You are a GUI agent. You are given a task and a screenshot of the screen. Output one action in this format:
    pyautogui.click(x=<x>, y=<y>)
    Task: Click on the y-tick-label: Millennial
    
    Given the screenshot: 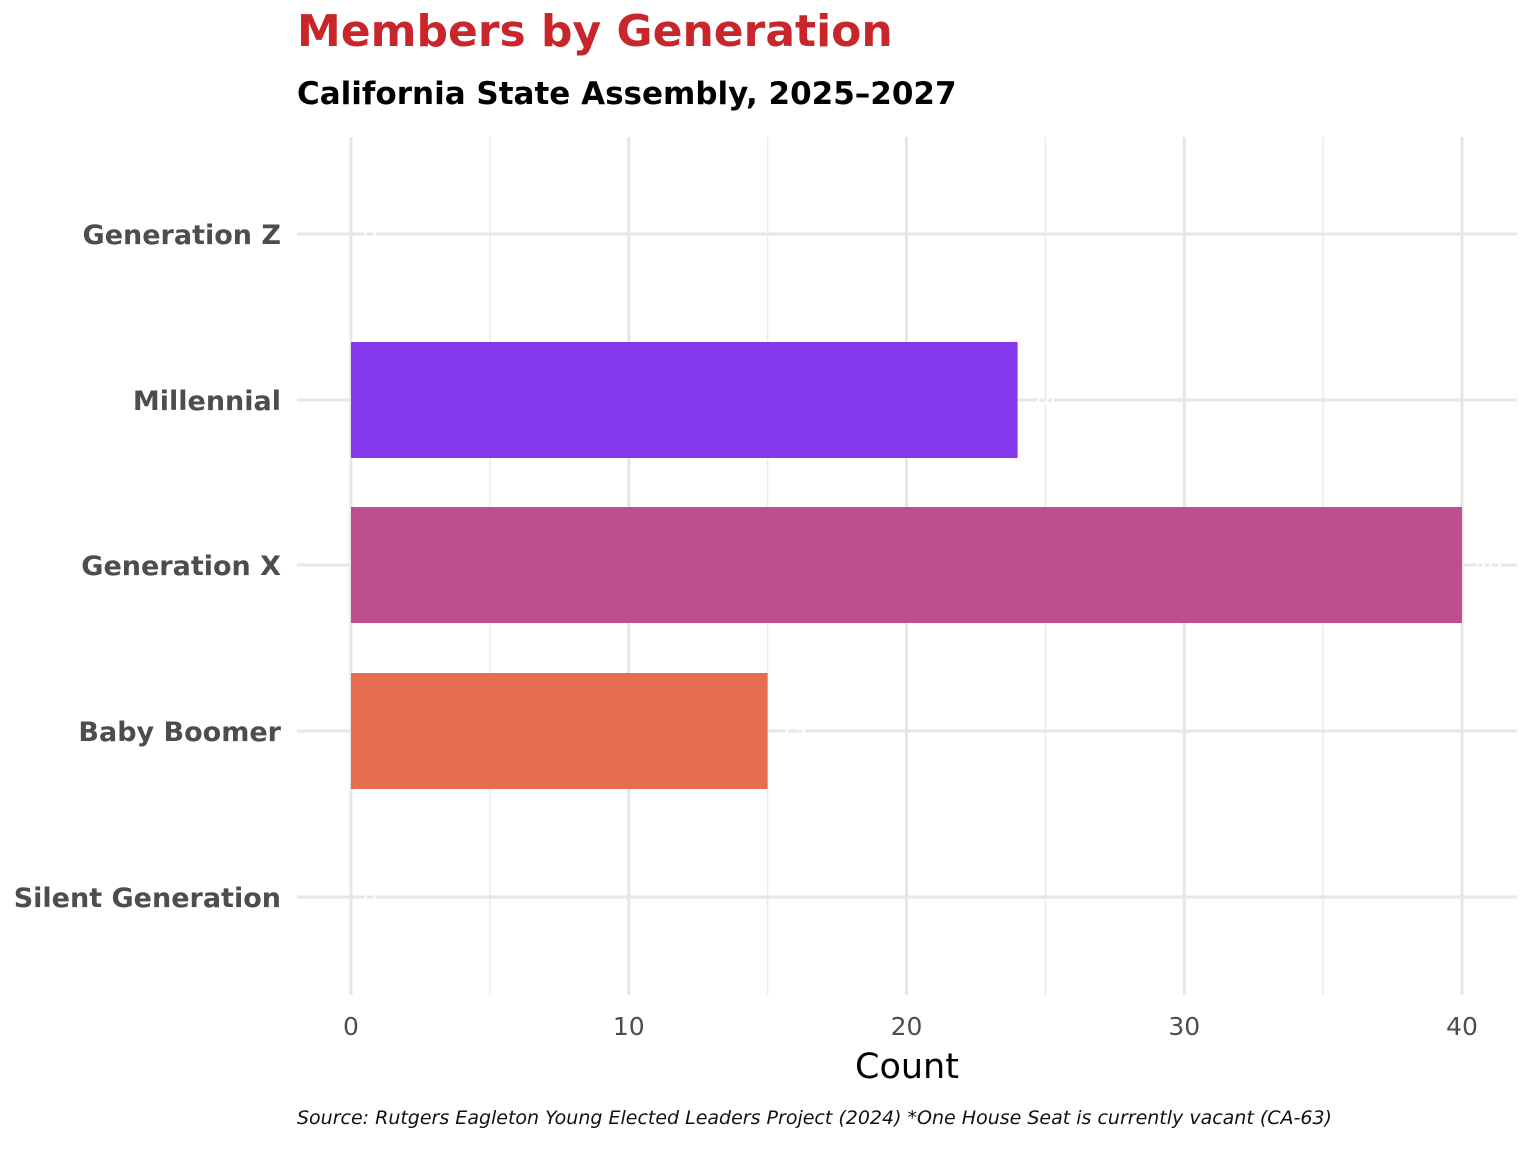 What is the action you would take?
    pyautogui.click(x=207, y=401)
    